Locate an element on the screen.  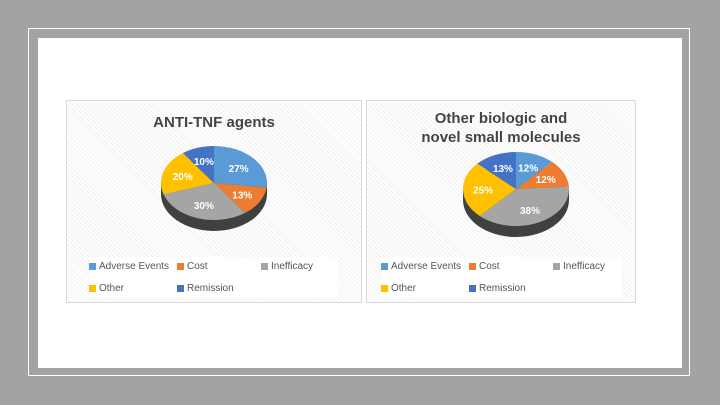
data-label: 38% is located at coordinates (530, 211).